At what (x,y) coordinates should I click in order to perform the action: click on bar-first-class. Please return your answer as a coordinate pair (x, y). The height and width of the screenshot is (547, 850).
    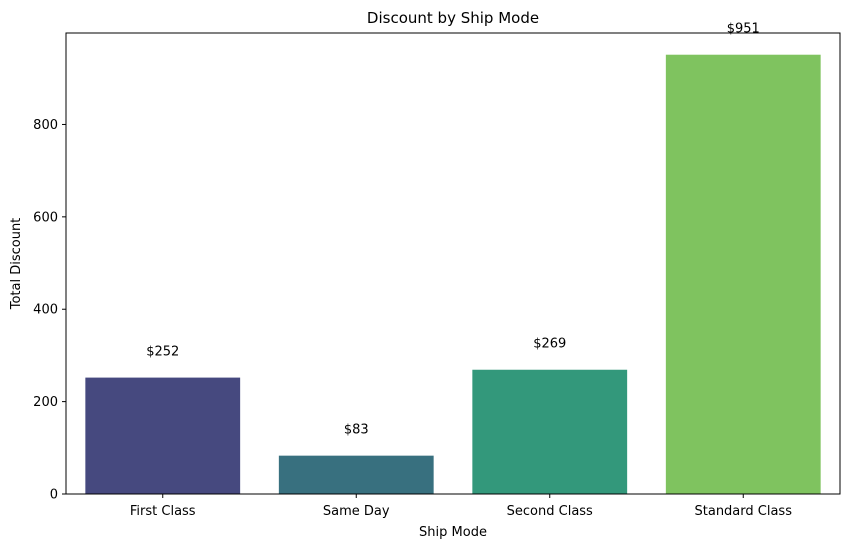
    Looking at the image, I should click on (163, 435).